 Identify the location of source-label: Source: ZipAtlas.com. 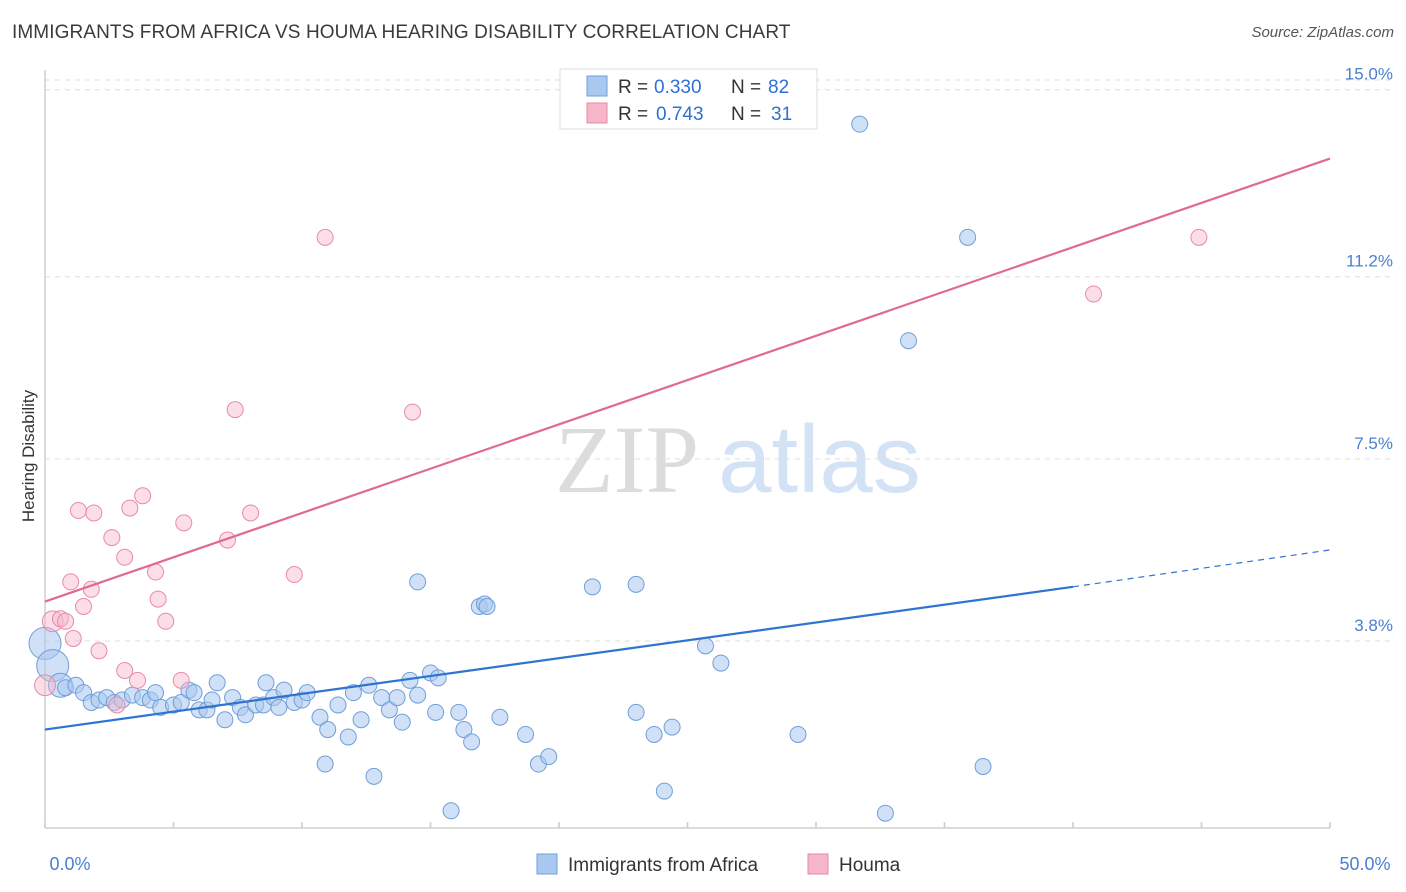
(1322, 32).